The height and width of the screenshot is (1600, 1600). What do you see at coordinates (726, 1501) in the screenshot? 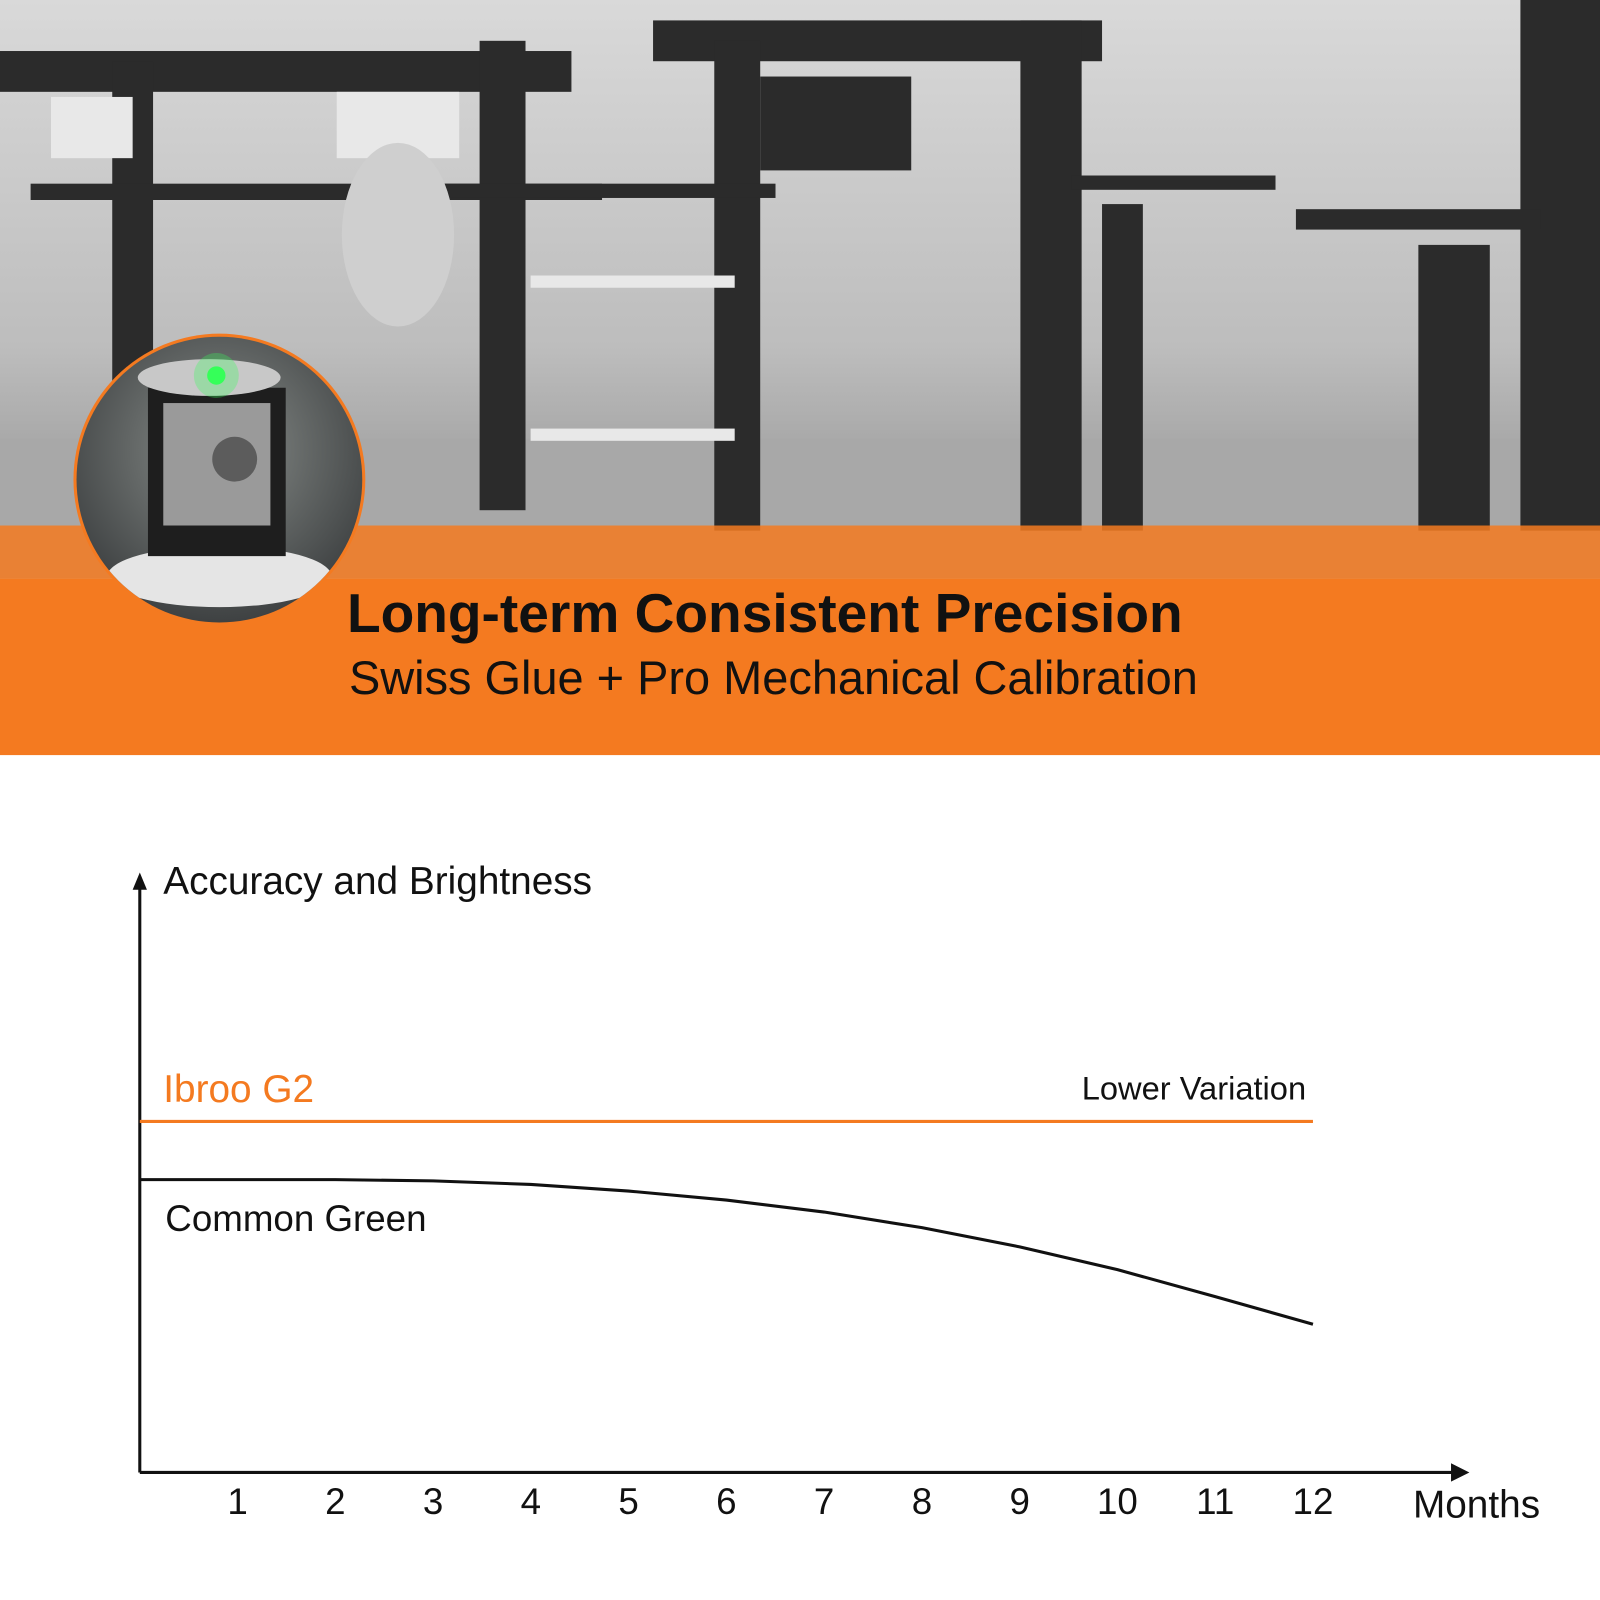
I see `x-tick-label: 6` at bounding box center [726, 1501].